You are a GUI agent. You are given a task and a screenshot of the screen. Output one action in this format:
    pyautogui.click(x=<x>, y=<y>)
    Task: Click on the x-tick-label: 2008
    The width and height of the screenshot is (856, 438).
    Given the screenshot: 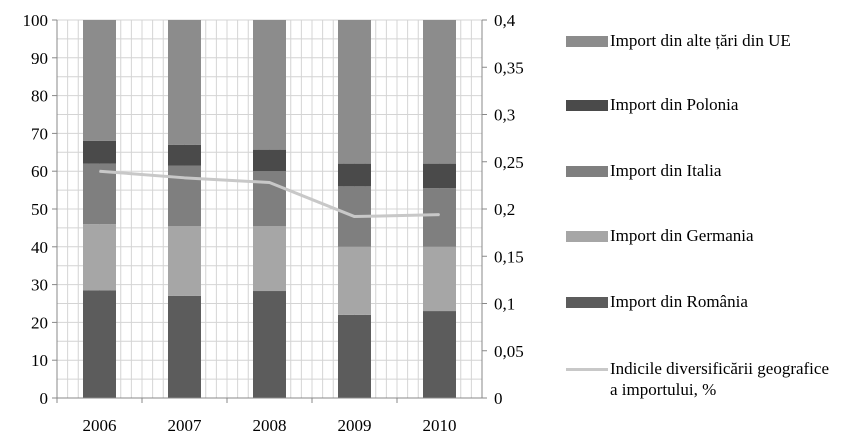 What is the action you would take?
    pyautogui.click(x=270, y=425)
    